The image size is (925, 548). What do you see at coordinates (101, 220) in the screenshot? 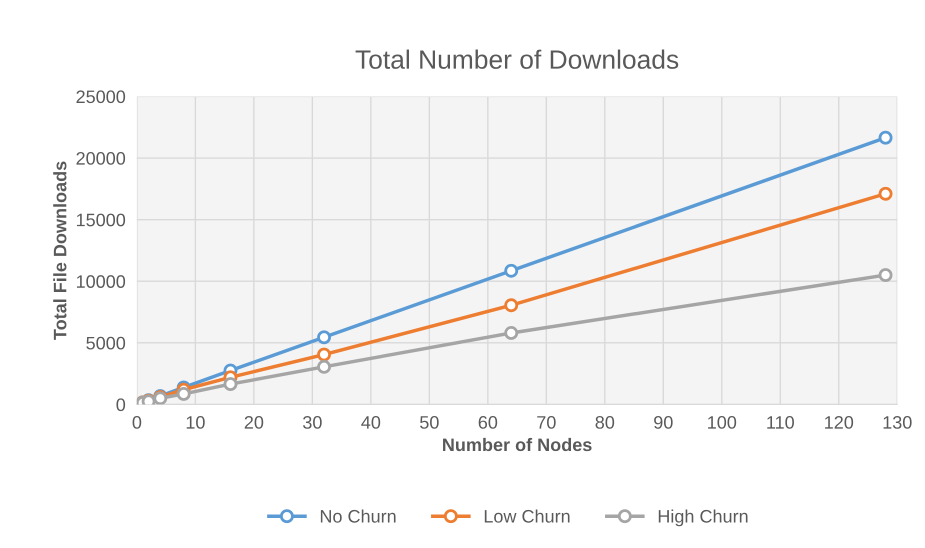
I see `y-tick-label: 15000` at bounding box center [101, 220].